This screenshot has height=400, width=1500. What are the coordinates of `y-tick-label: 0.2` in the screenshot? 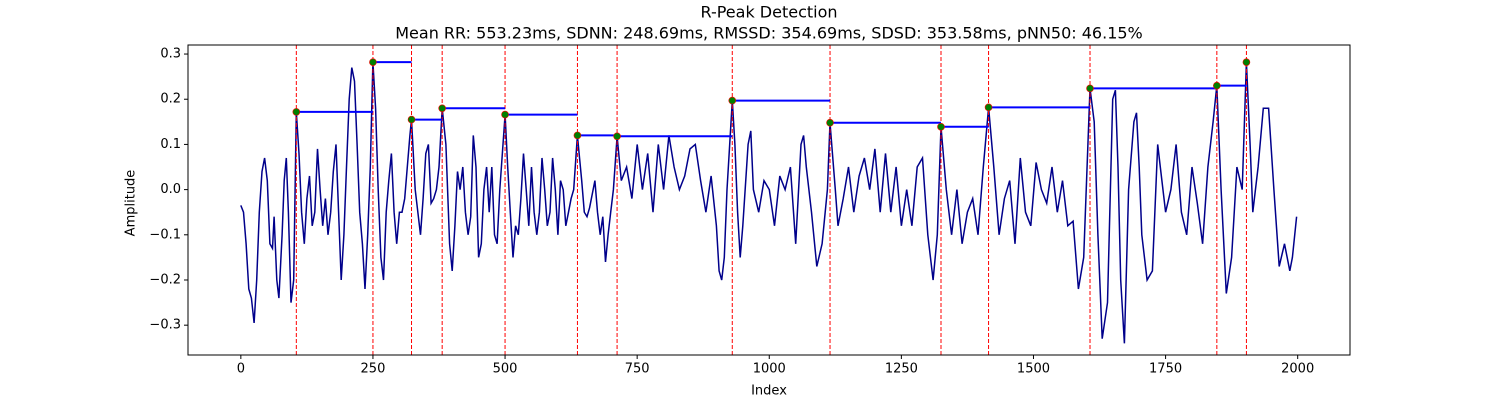 It's located at (170, 99).